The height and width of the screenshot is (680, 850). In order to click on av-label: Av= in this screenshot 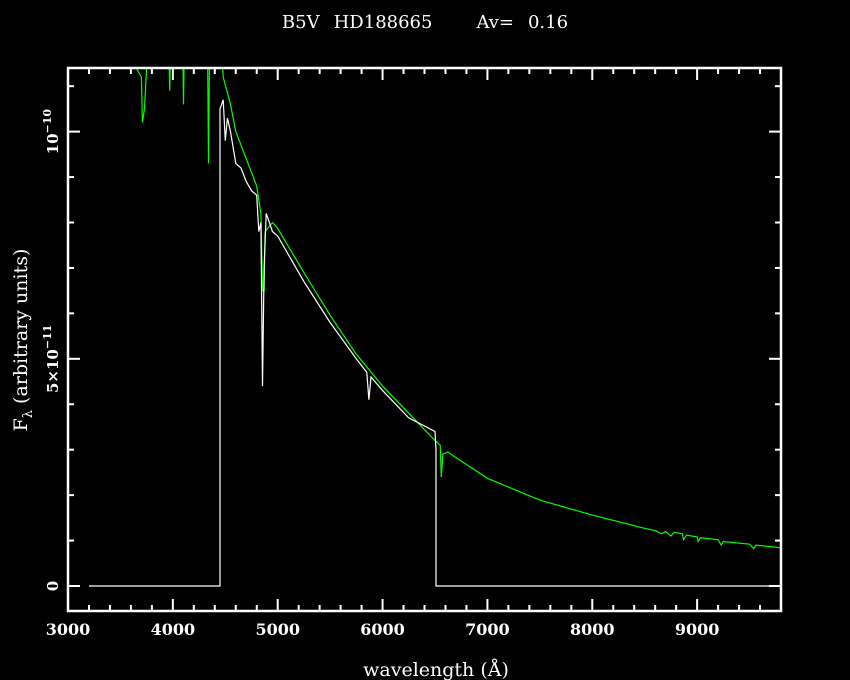, I will do `click(494, 22)`.